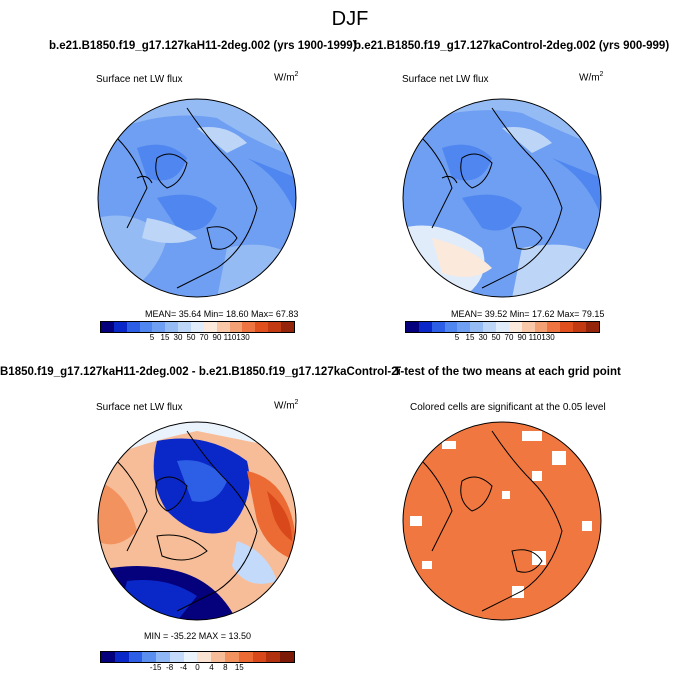  What do you see at coordinates (198, 636) in the screenshot?
I see `panel3-stats: MIN = -35.22 MAX = 13.50` at bounding box center [198, 636].